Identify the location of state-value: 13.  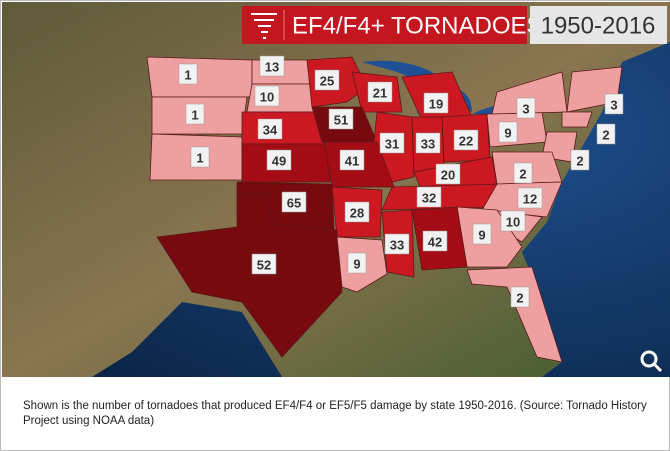
(272, 67).